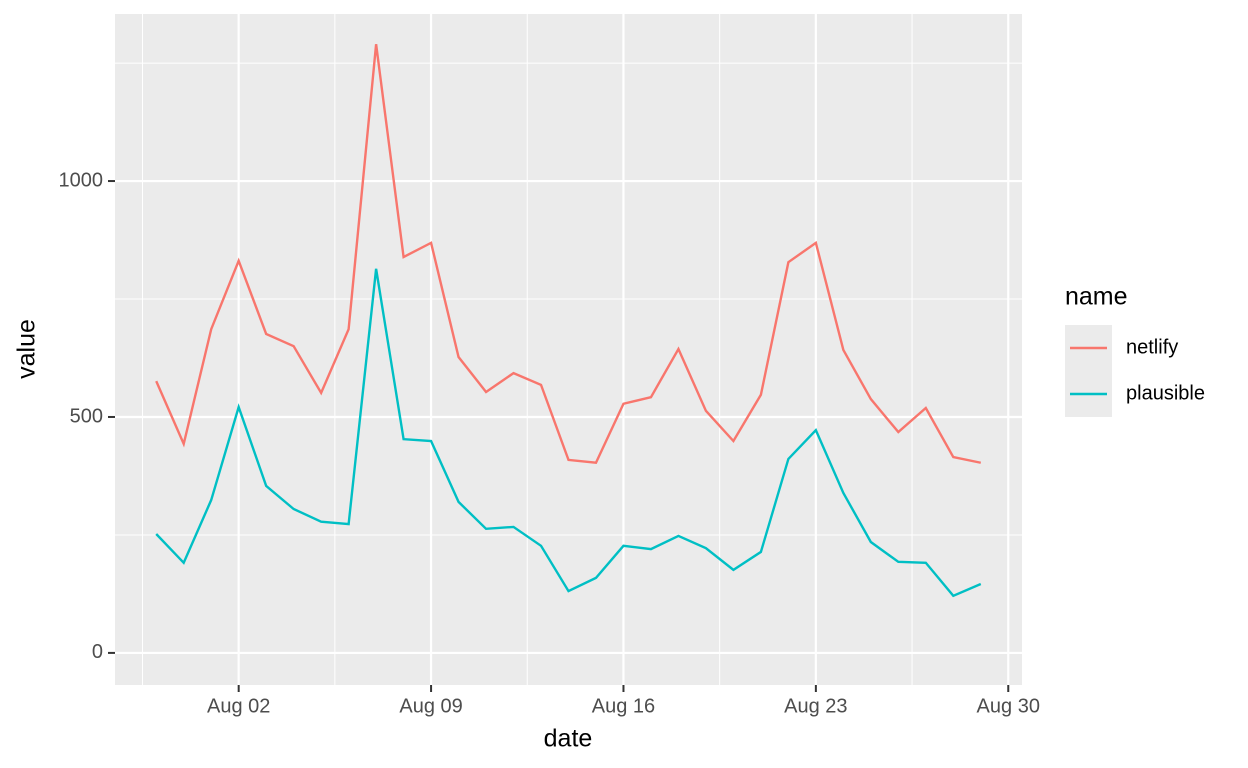 The image size is (1248, 768). I want to click on x-axis-title: date, so click(568, 739).